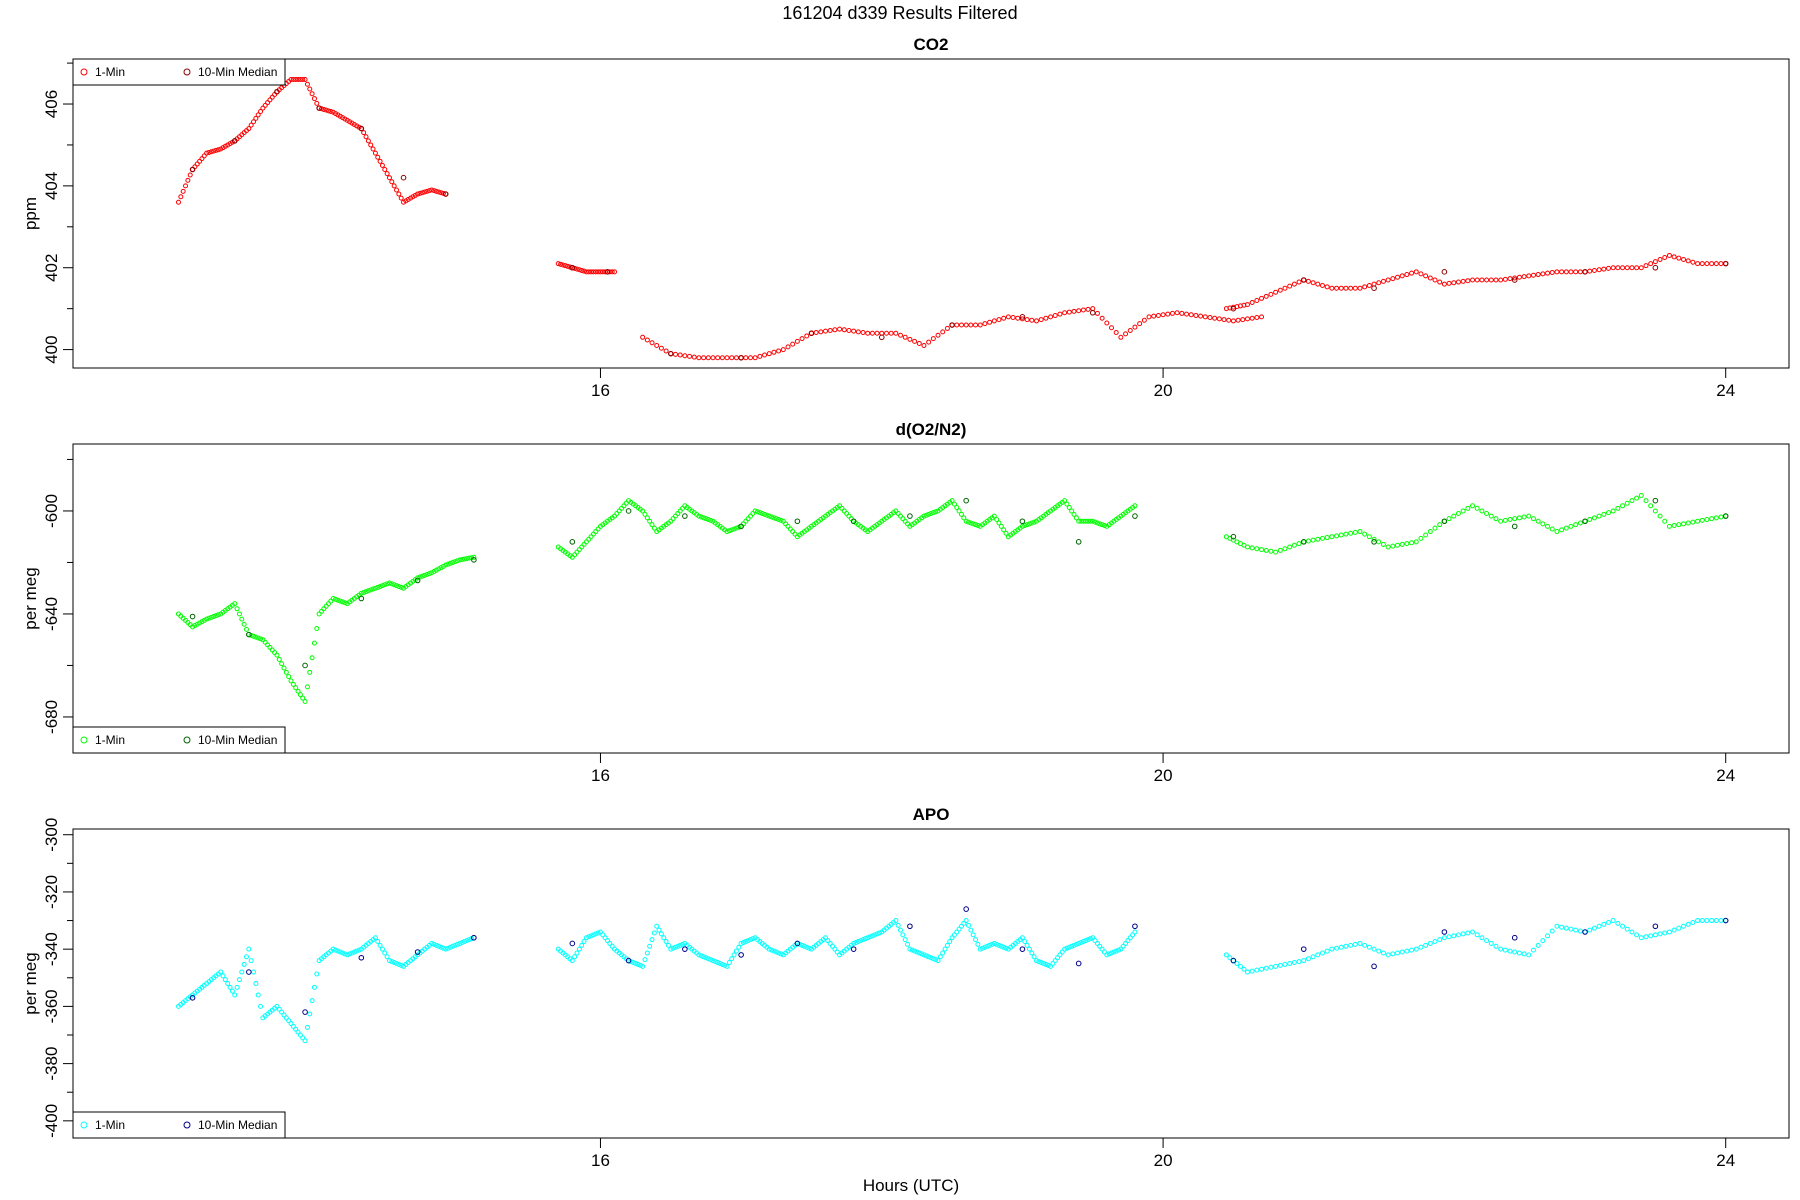 This screenshot has height=1200, width=1800. Describe the element at coordinates (931, 814) in the screenshot. I see `panel-title: APO` at that location.